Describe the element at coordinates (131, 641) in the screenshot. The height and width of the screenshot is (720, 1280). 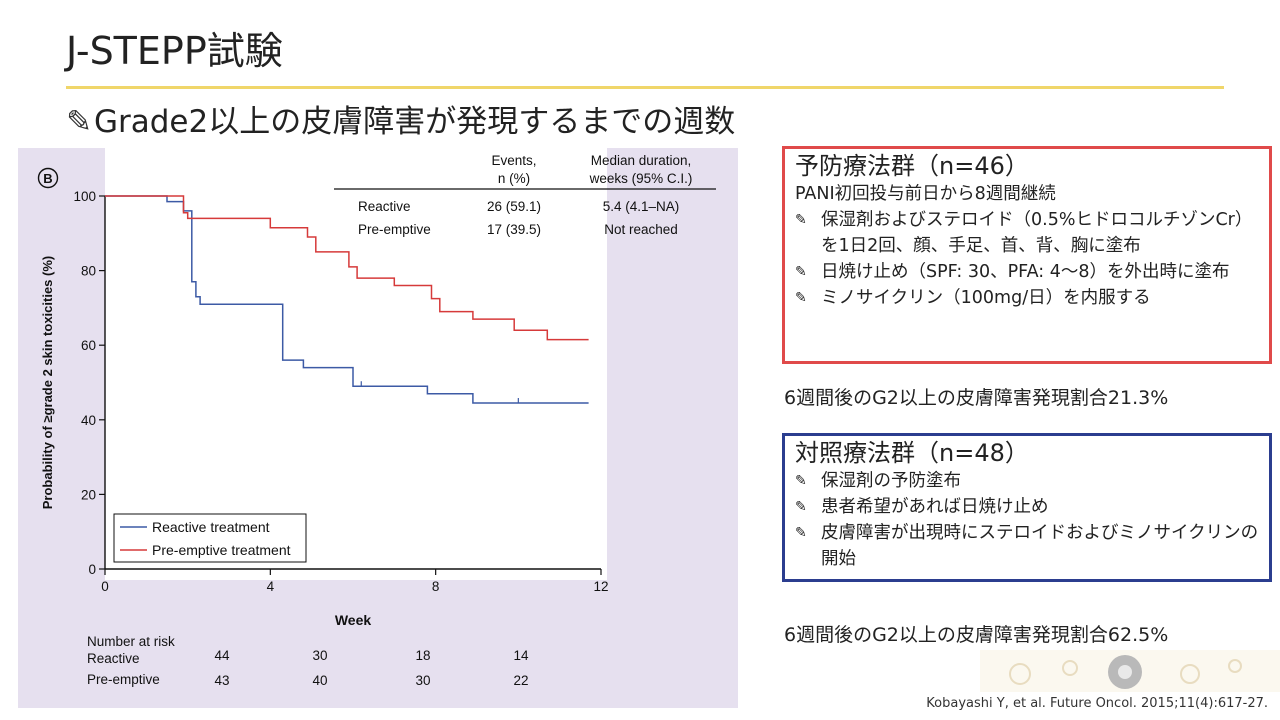
I see `risk-table-header: Number at risk` at that location.